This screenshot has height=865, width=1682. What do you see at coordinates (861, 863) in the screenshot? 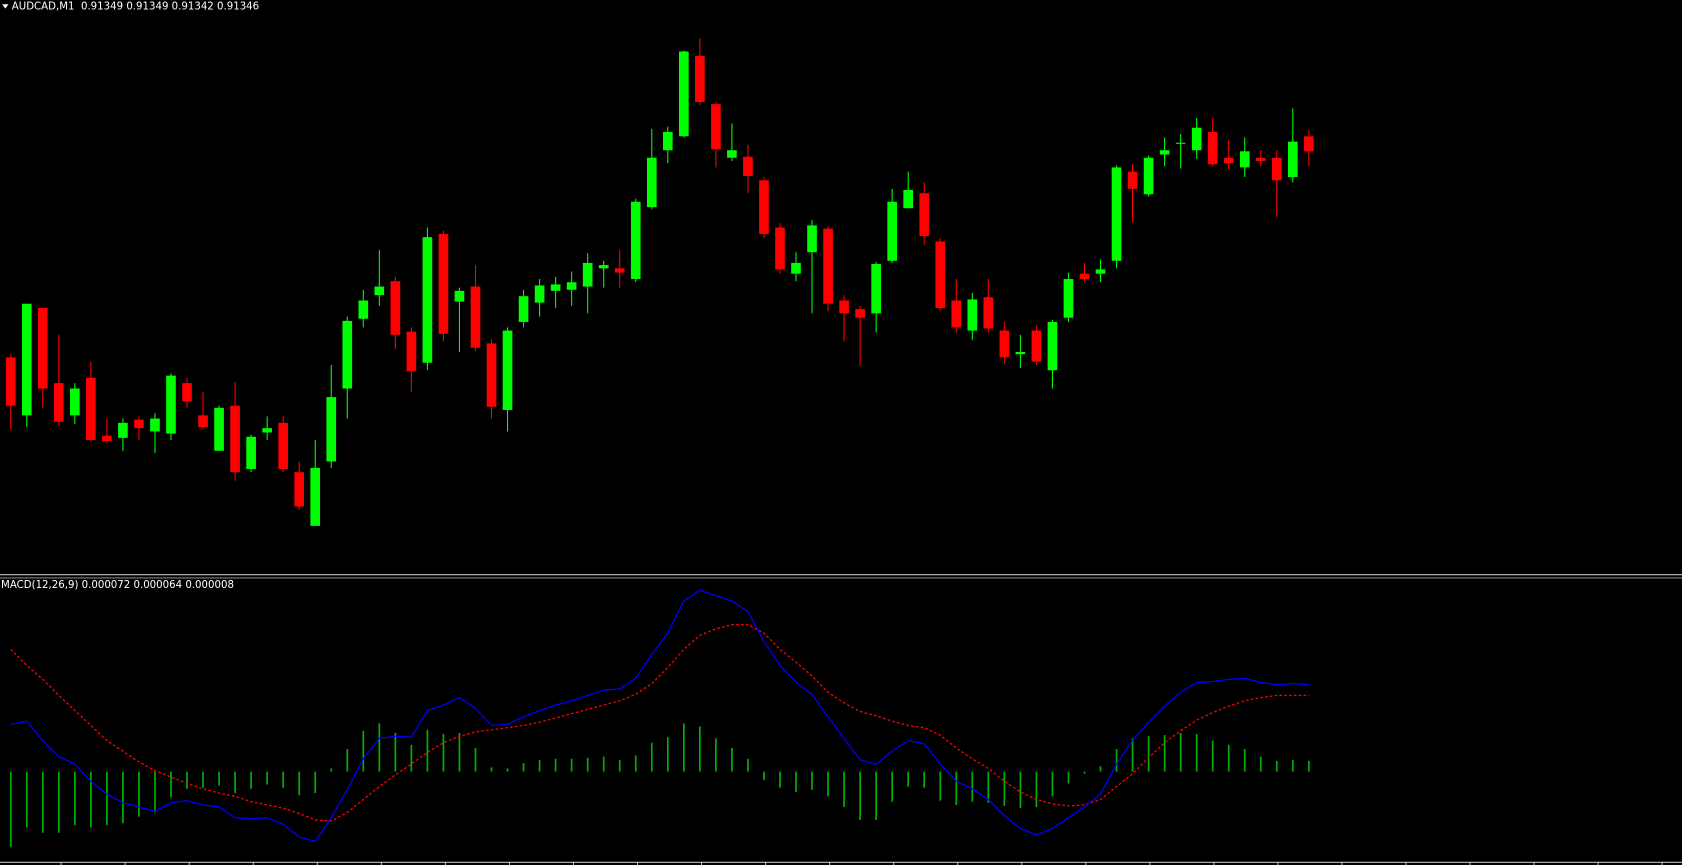
I see `time-axis-ticks` at bounding box center [861, 863].